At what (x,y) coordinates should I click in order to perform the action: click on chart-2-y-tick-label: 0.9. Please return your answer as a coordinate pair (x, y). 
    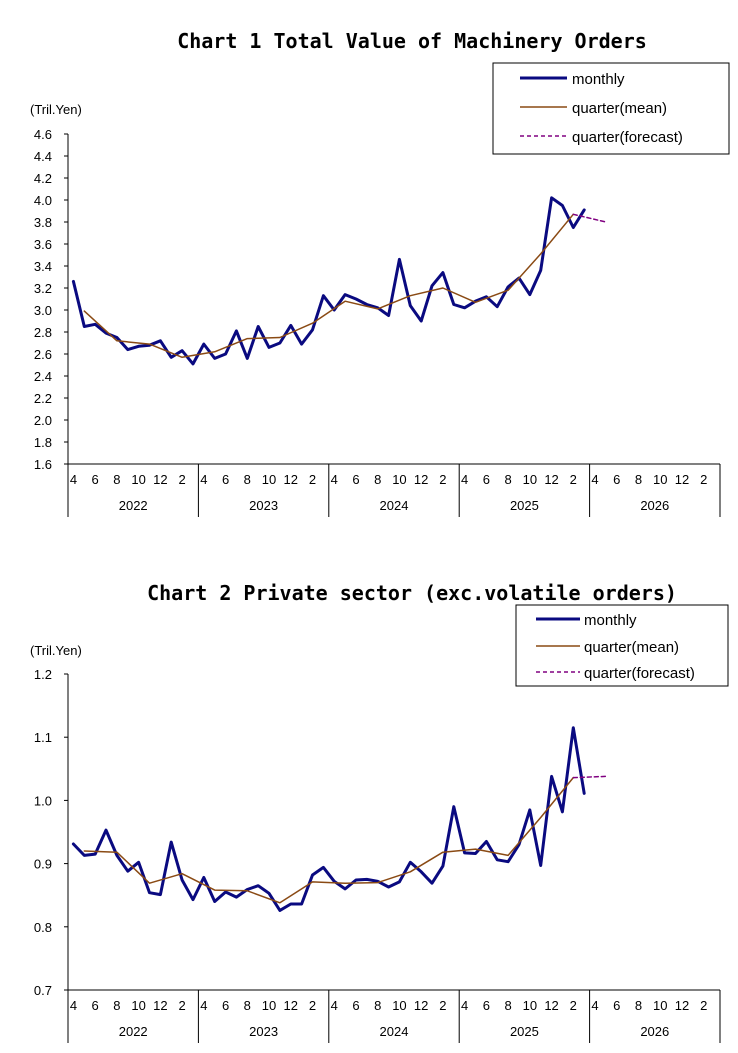
    Looking at the image, I should click on (43, 864).